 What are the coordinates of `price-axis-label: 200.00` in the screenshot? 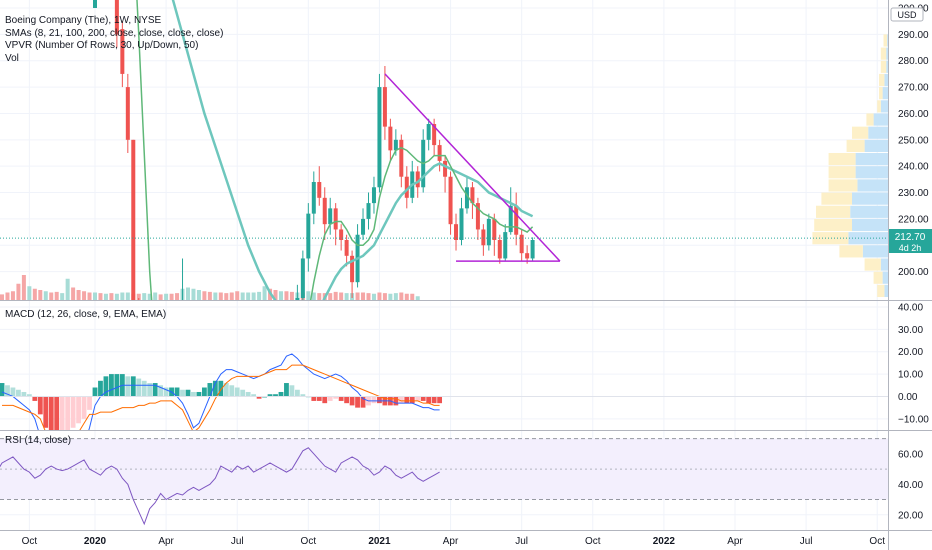 It's located at (913, 272).